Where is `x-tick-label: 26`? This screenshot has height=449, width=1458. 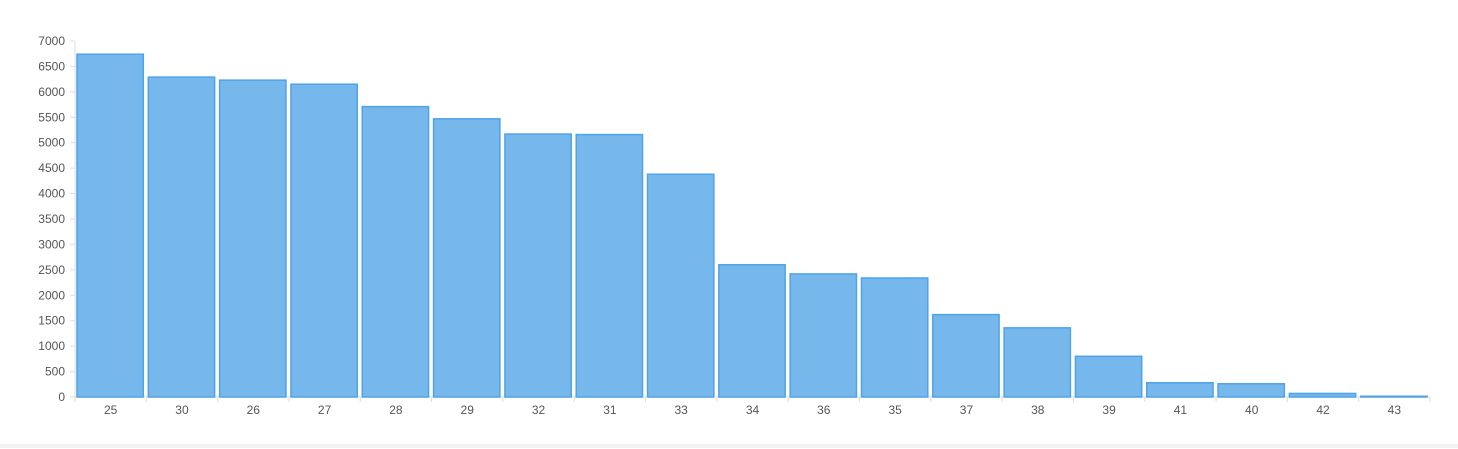 x-tick-label: 26 is located at coordinates (254, 410).